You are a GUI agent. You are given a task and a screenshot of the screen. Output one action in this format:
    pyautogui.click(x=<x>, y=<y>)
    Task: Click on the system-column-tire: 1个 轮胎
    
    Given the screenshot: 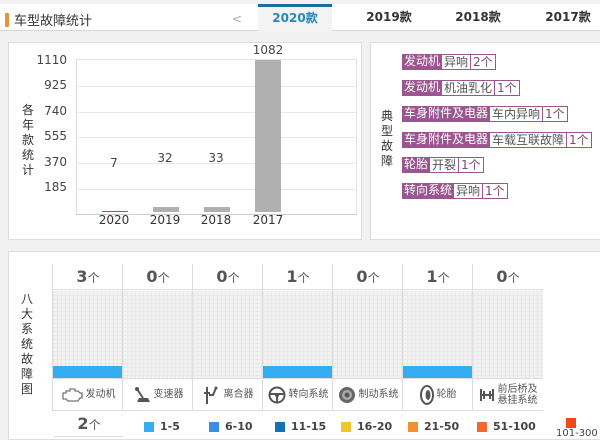 What is the action you would take?
    pyautogui.click(x=437, y=337)
    